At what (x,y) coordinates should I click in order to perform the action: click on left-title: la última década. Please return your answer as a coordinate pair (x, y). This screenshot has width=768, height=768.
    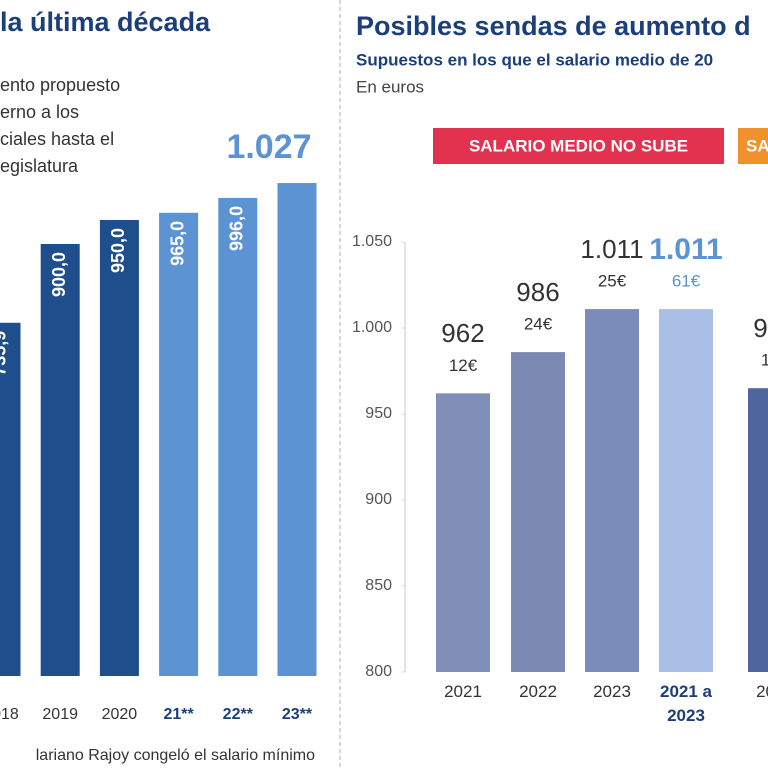
    Looking at the image, I should click on (105, 22).